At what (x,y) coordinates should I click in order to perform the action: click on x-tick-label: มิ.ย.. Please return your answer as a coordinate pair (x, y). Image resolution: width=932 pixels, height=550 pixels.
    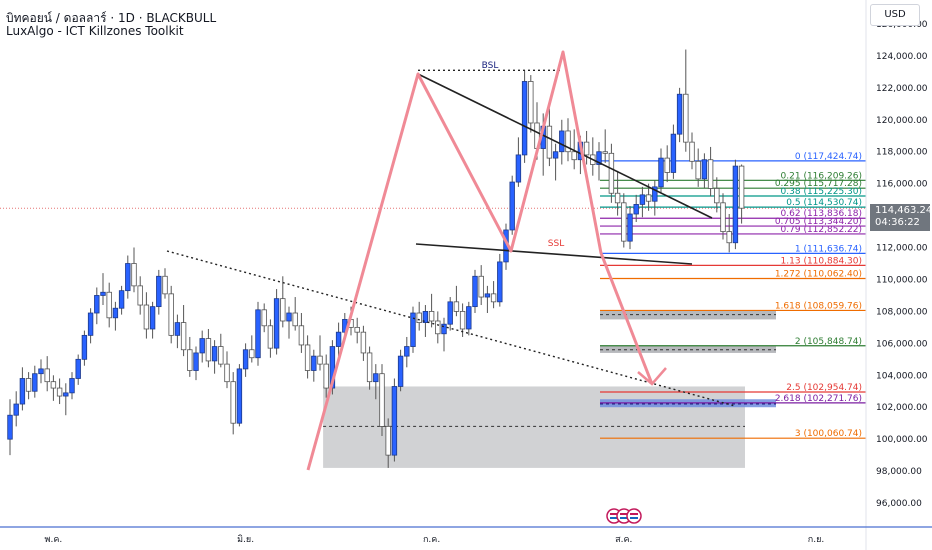
    Looking at the image, I should click on (245, 539).